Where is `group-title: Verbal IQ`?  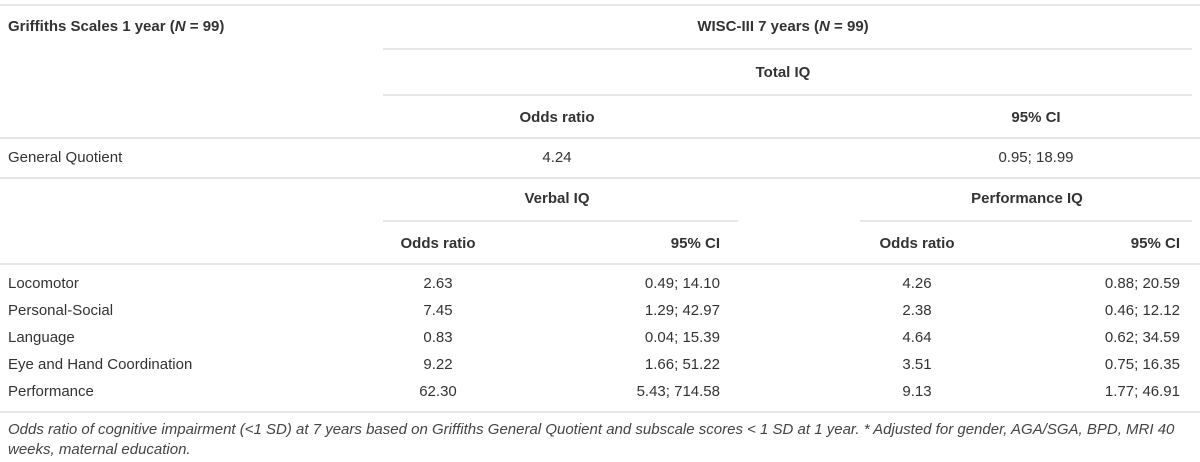 group-title: Verbal IQ is located at coordinates (556, 198).